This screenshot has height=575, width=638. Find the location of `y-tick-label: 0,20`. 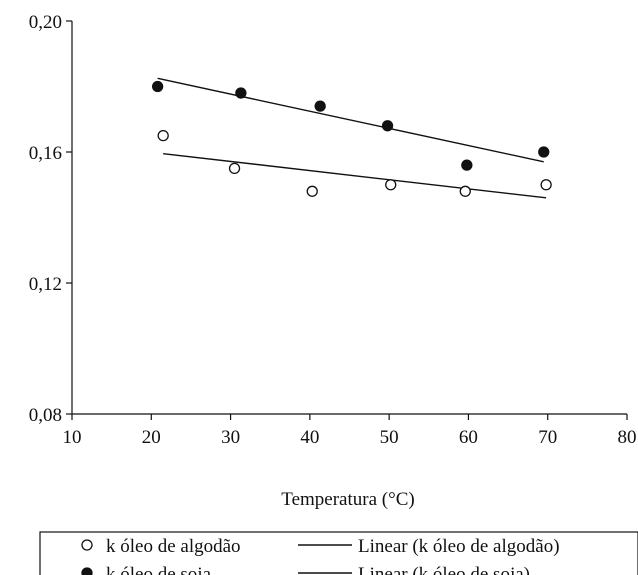

y-tick-label: 0,20 is located at coordinates (45, 22).